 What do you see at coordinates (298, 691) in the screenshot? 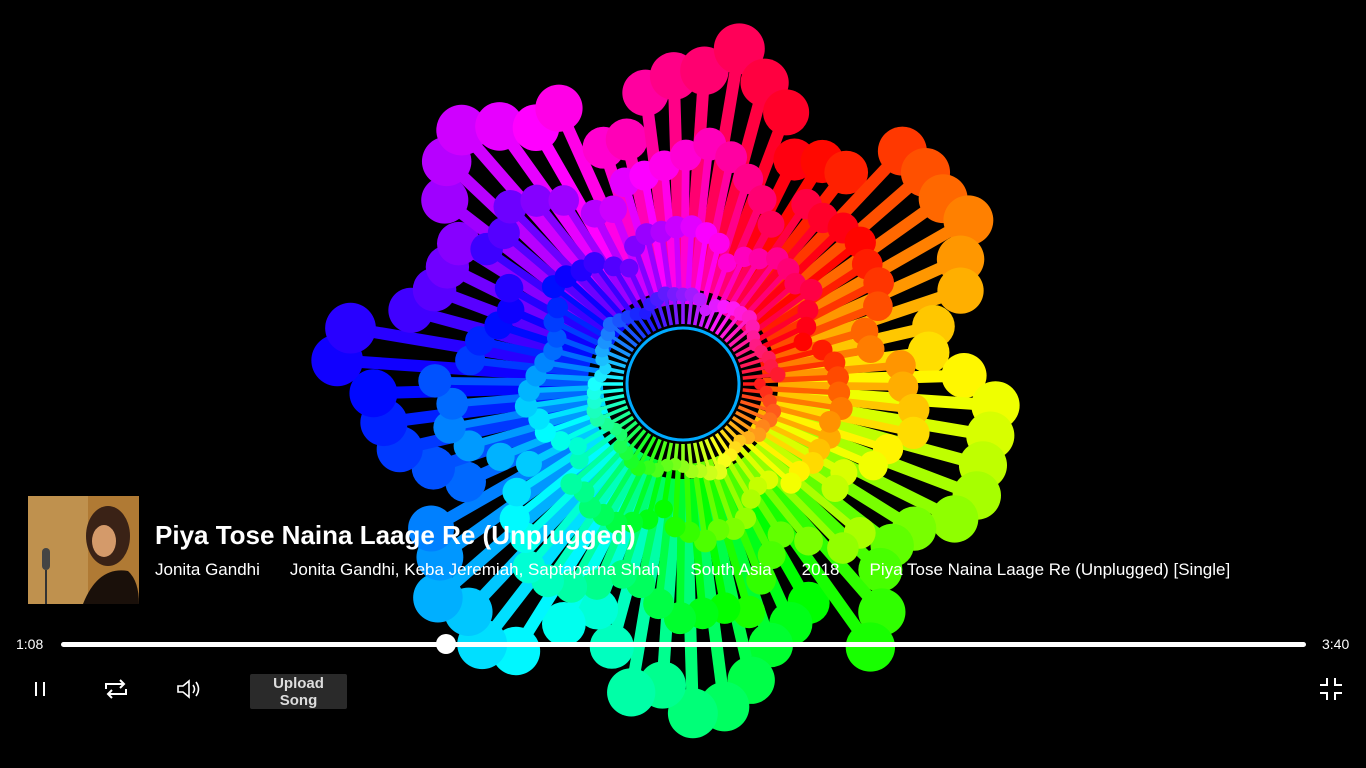
I see `upload-song-button: Upload Song` at bounding box center [298, 691].